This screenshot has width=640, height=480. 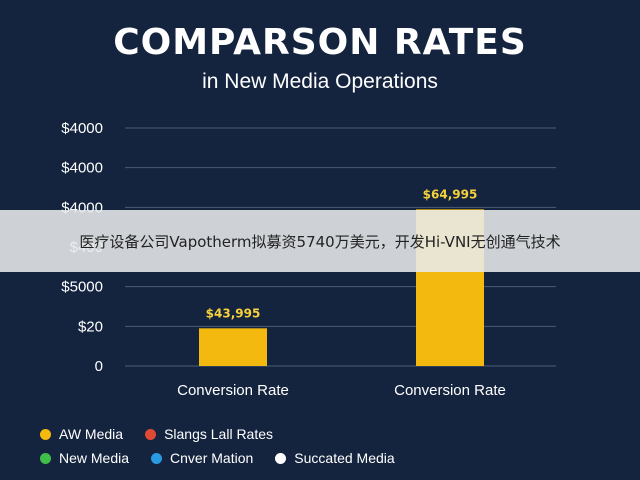 I want to click on bar-data-label: $43,995, so click(x=233, y=313).